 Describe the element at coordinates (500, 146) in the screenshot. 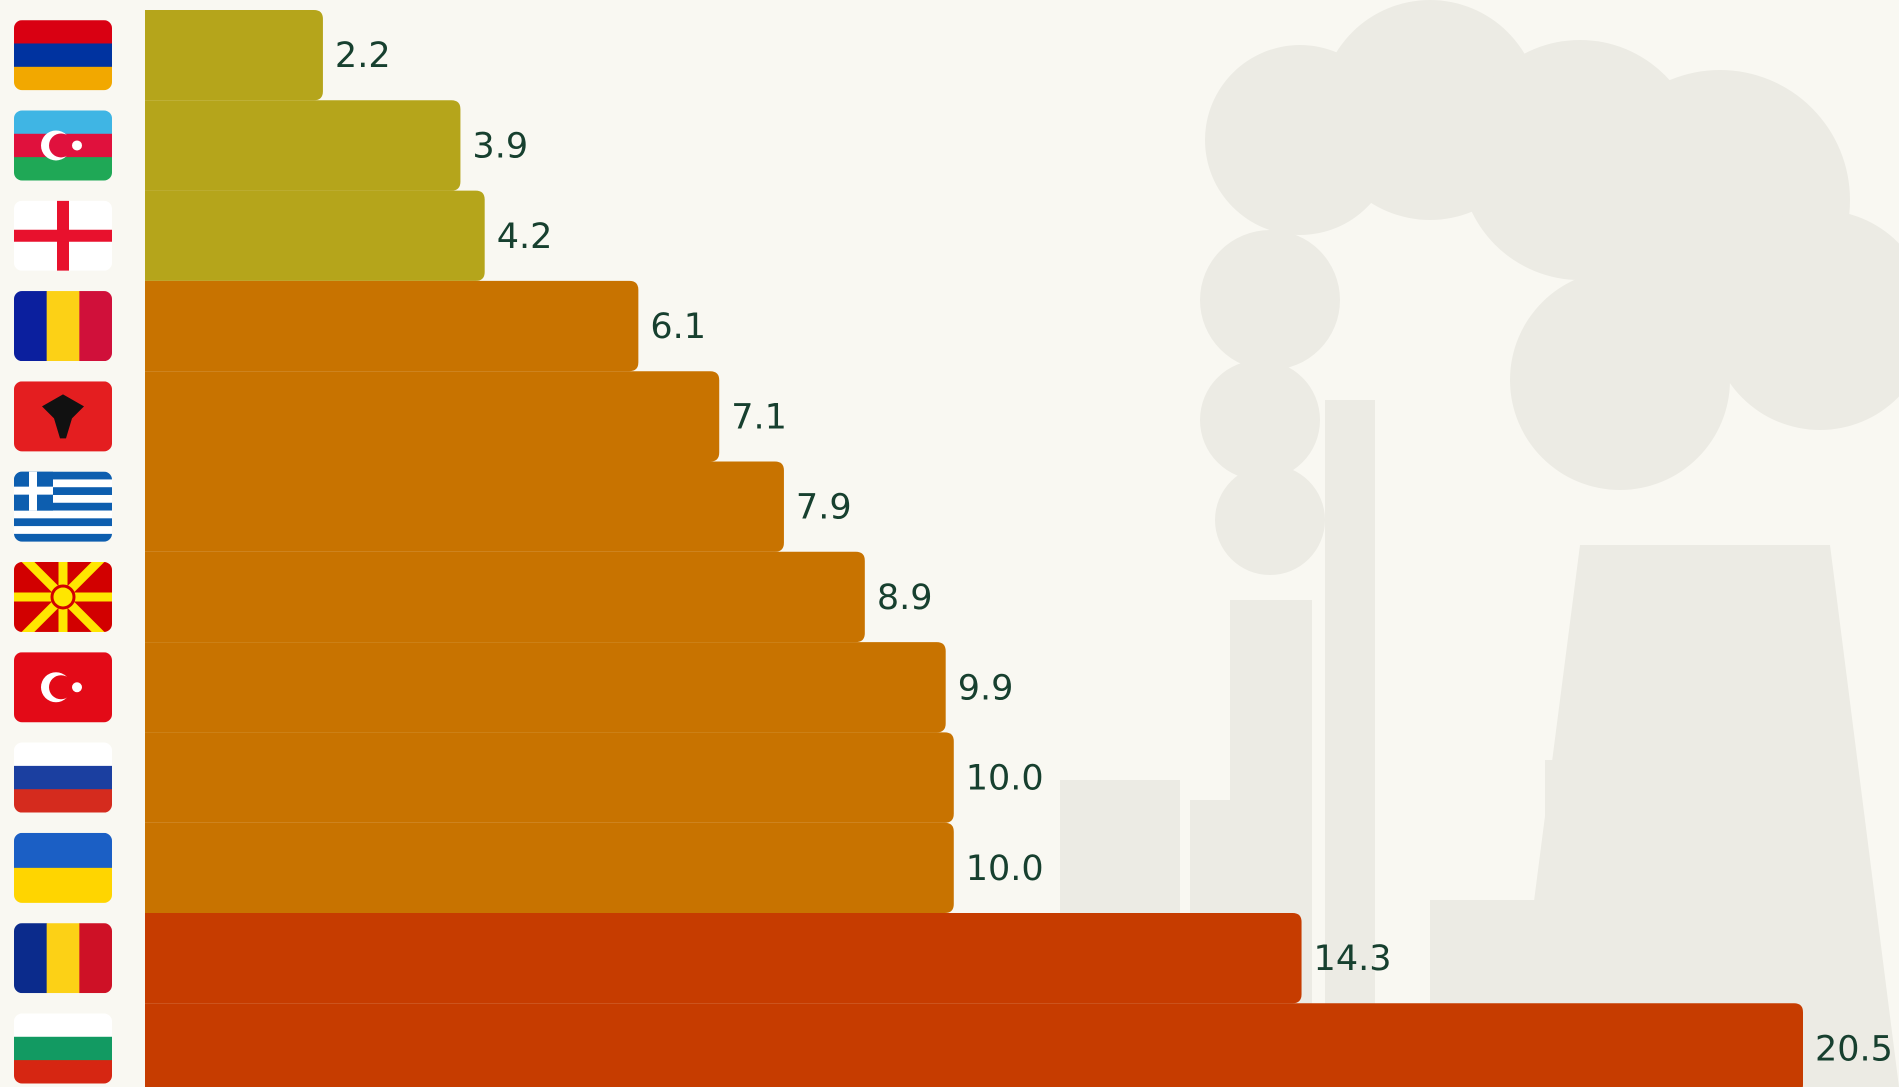

I see `value-label: 3.9` at that location.